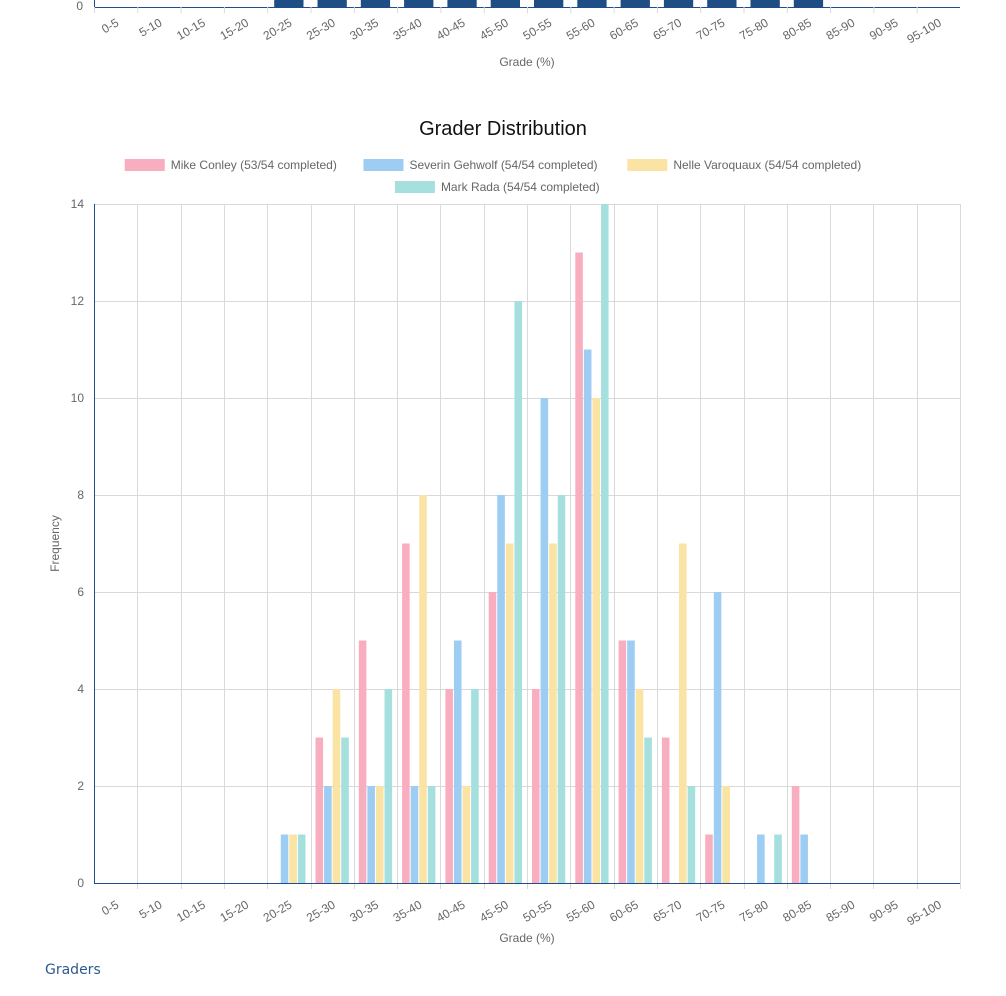 This screenshot has height=996, width=1006. Describe the element at coordinates (494, 911) in the screenshot. I see `x-tick-label-45-50: 45-50` at that location.